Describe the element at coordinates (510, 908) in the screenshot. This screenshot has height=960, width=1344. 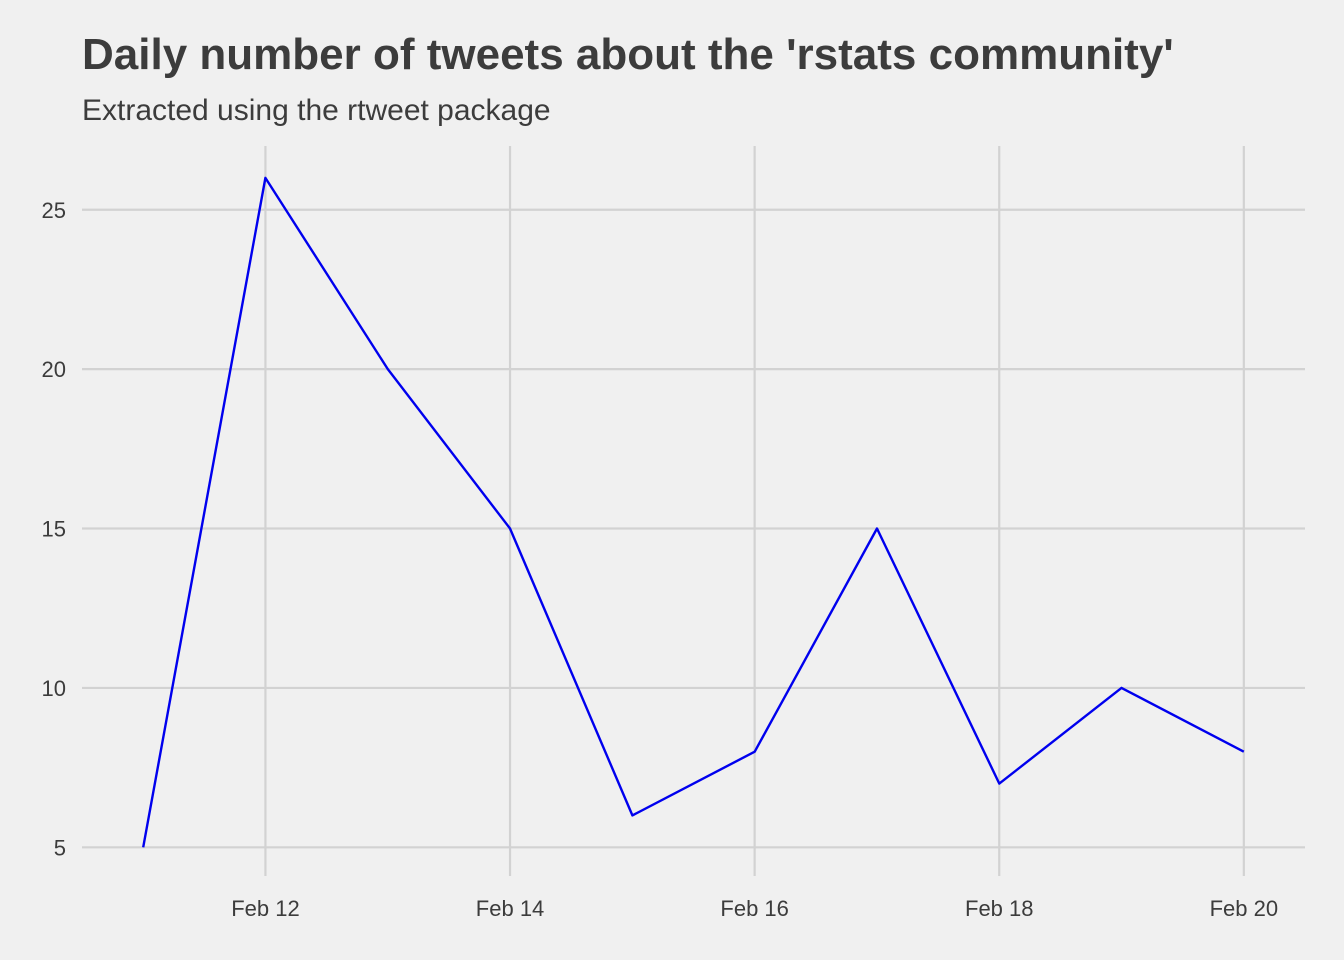
I see `x-tick-label: Feb 14` at that location.